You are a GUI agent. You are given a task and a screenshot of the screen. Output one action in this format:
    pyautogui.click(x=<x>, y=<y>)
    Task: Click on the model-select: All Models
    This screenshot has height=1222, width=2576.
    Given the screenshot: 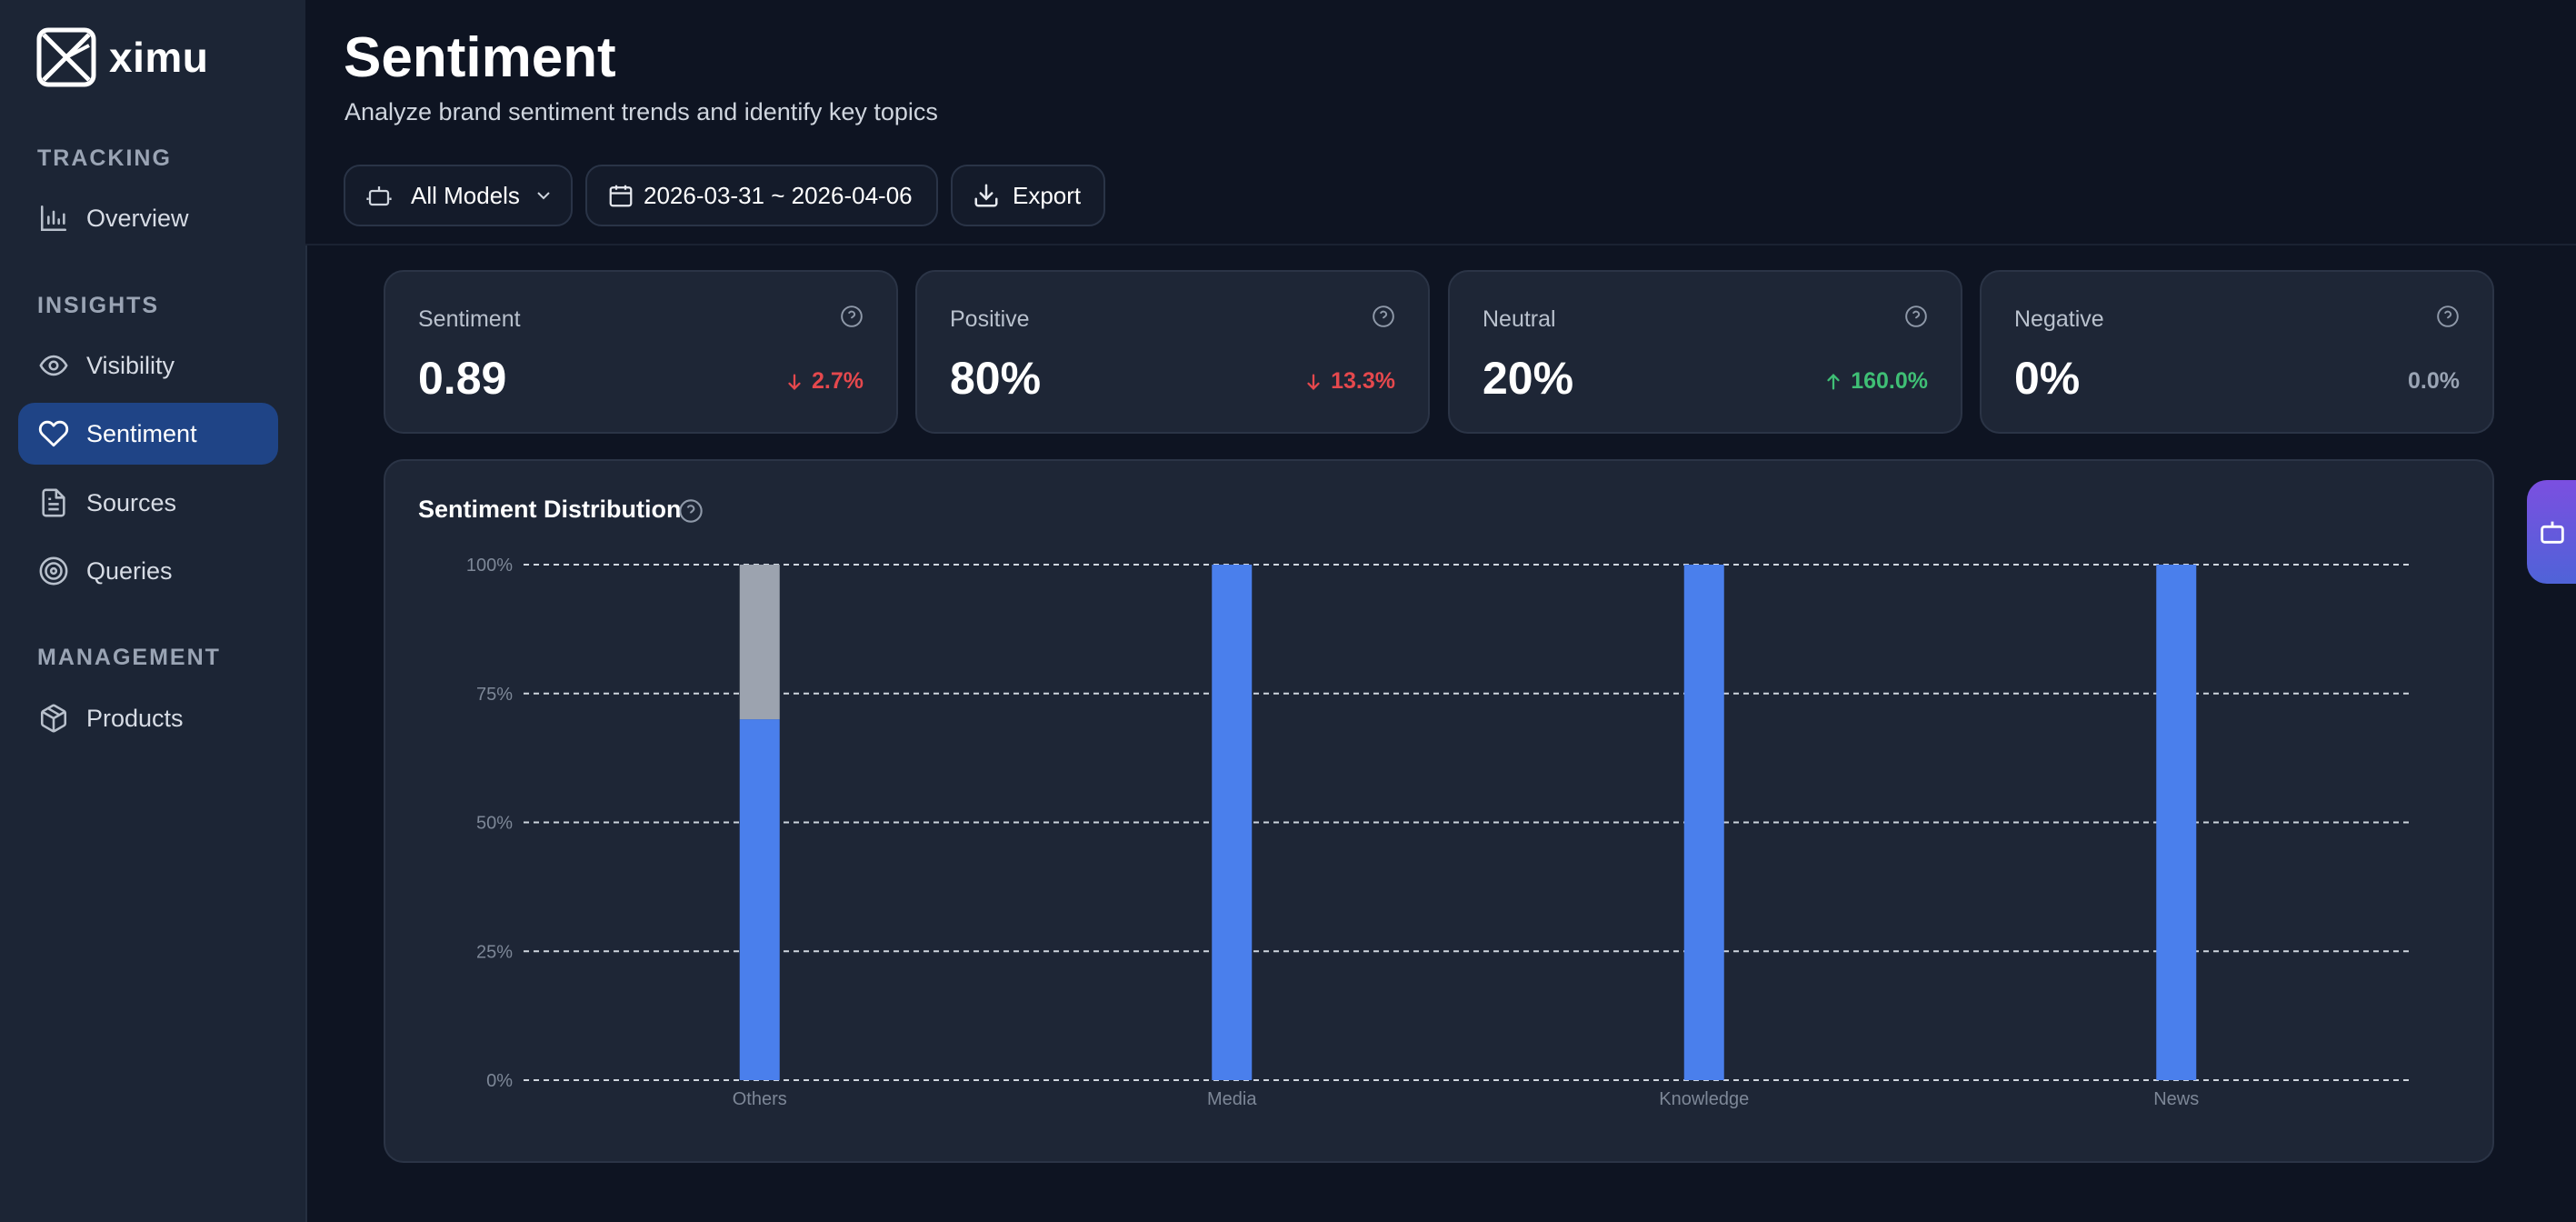 What is the action you would take?
    pyautogui.click(x=458, y=195)
    